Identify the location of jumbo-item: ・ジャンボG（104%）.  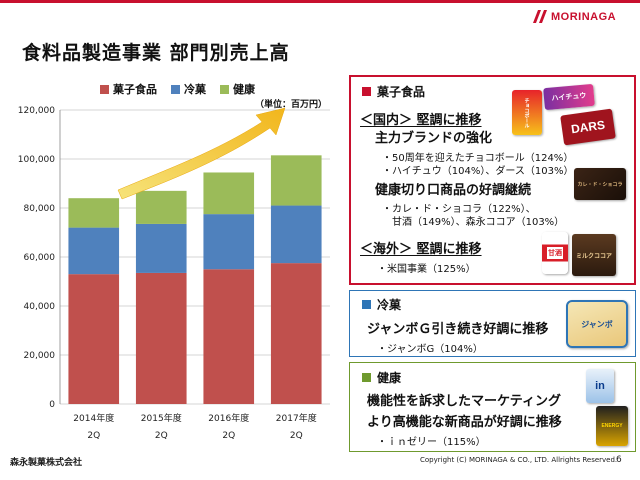
(430, 349).